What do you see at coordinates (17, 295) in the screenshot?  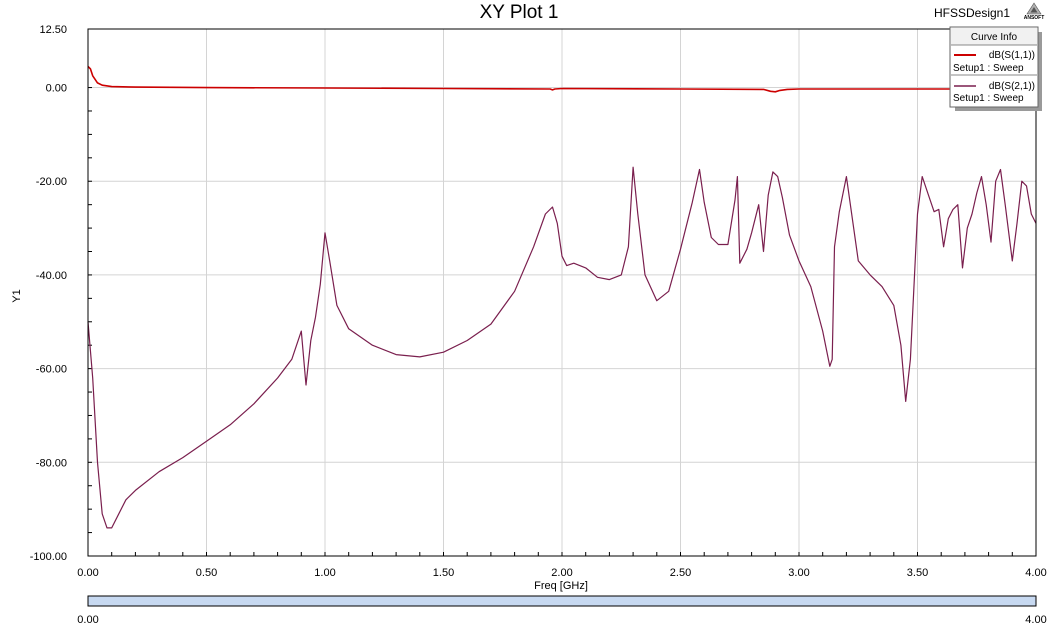 I see `y-axis-label: Y1` at bounding box center [17, 295].